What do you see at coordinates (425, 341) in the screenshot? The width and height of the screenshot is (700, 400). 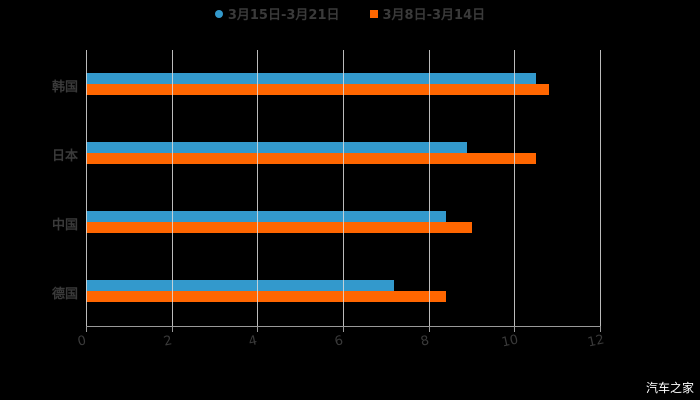 I see `x-tick-label: 8` at bounding box center [425, 341].